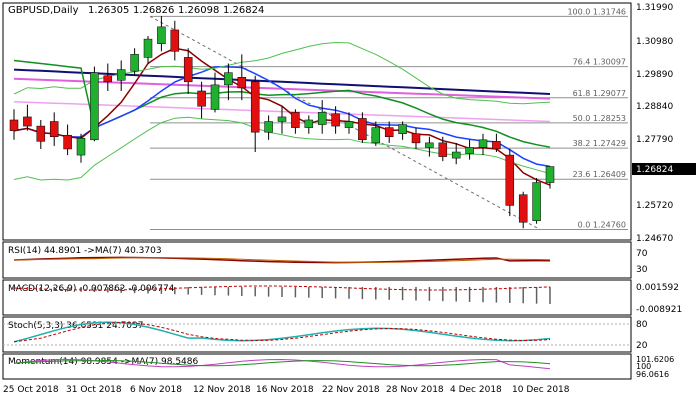 The image size is (700, 404). Describe the element at coordinates (31, 390) in the screenshot. I see `date-label: 25 Oct 2018` at that location.